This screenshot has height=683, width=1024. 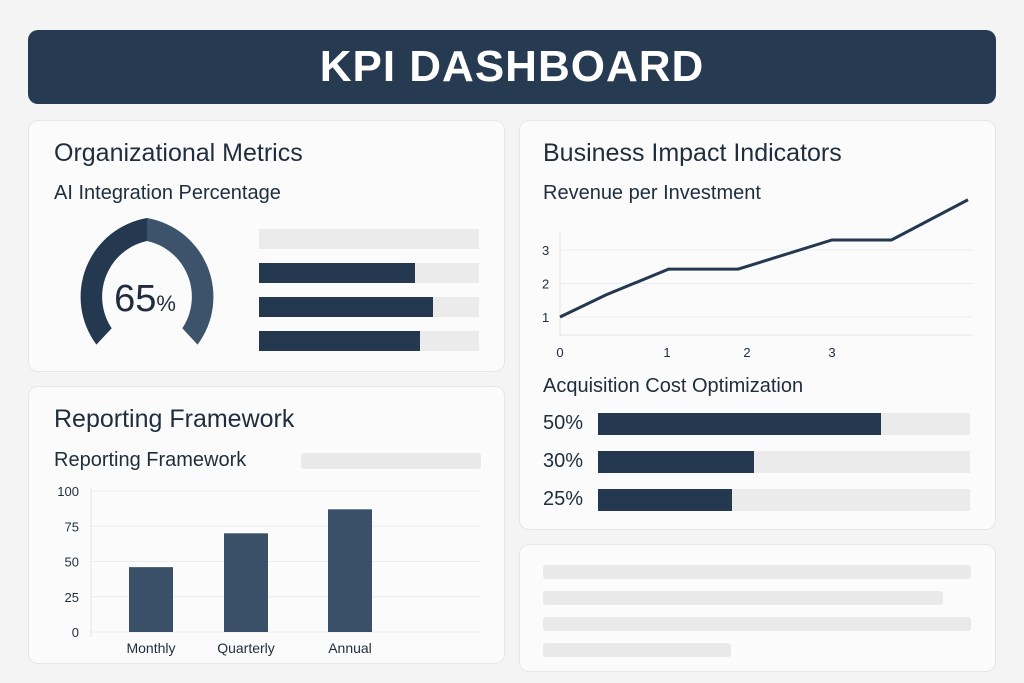 What do you see at coordinates (150, 648) in the screenshot?
I see `x-category-label: Monthly` at bounding box center [150, 648].